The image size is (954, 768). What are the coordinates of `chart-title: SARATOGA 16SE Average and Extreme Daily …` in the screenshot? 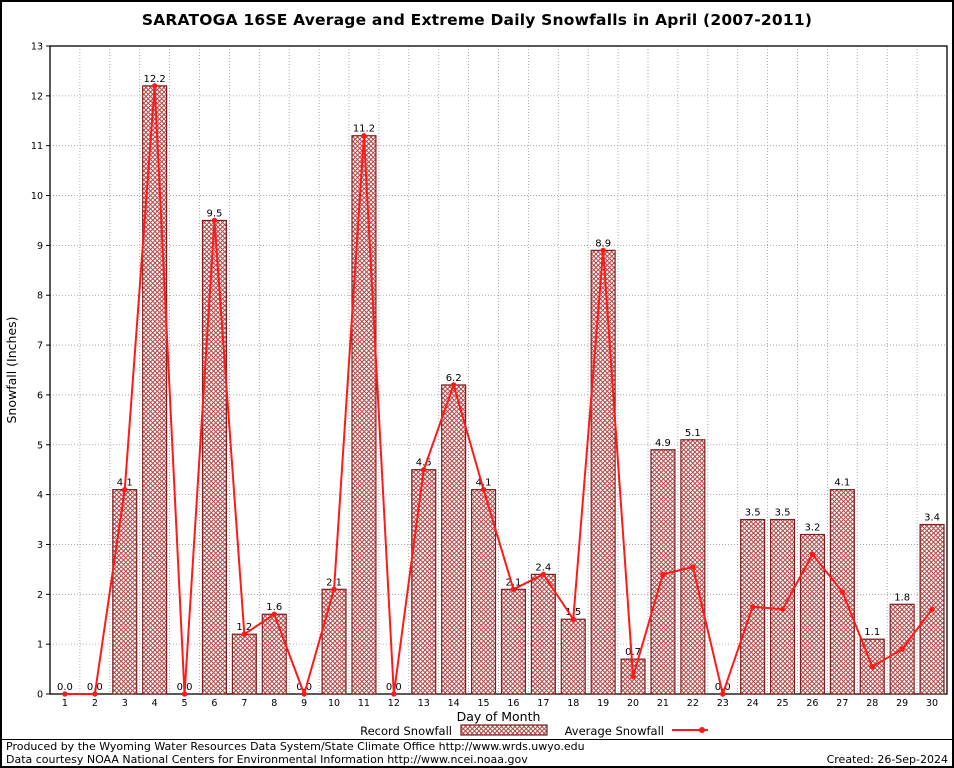 It's located at (477, 20).